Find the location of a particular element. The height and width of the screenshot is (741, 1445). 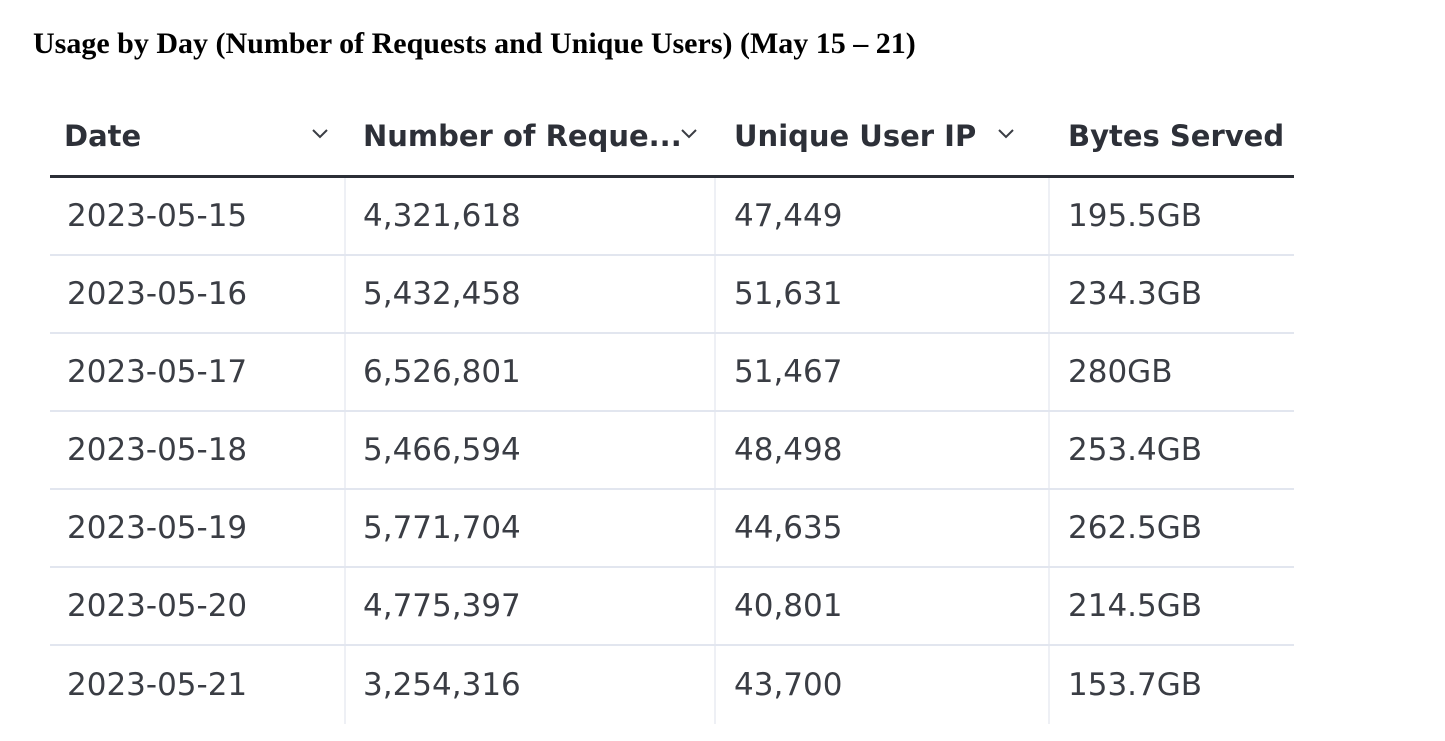

cell-requests: 3,254,316 is located at coordinates (531, 685).